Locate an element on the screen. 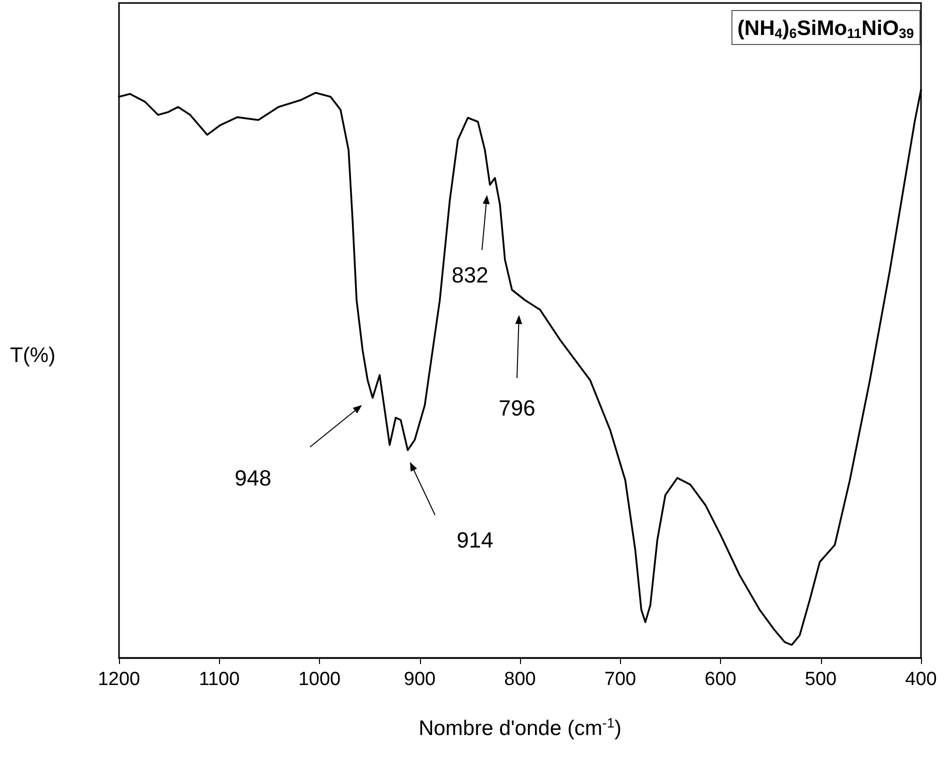 The image size is (951, 769). x-tick-label: 500 is located at coordinates (820, 679).